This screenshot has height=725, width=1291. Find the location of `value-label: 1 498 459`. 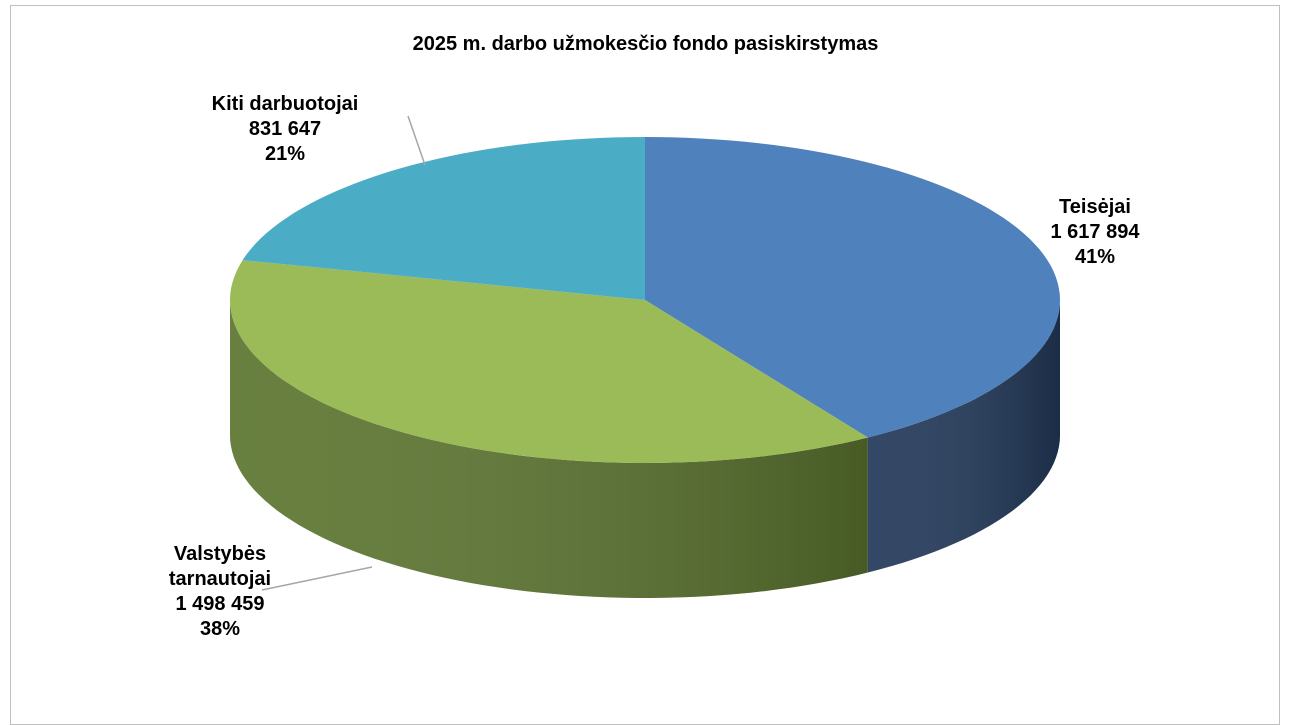

value-label: 1 498 459 is located at coordinates (220, 604).